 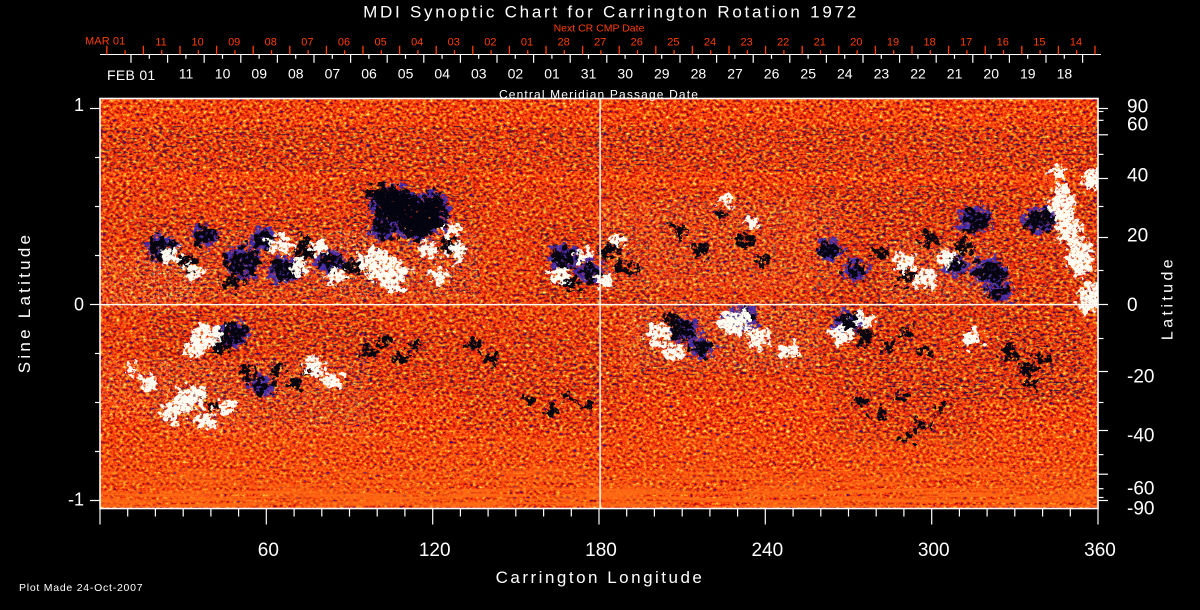 I want to click on svg-text: -60, so click(x=1140, y=489).